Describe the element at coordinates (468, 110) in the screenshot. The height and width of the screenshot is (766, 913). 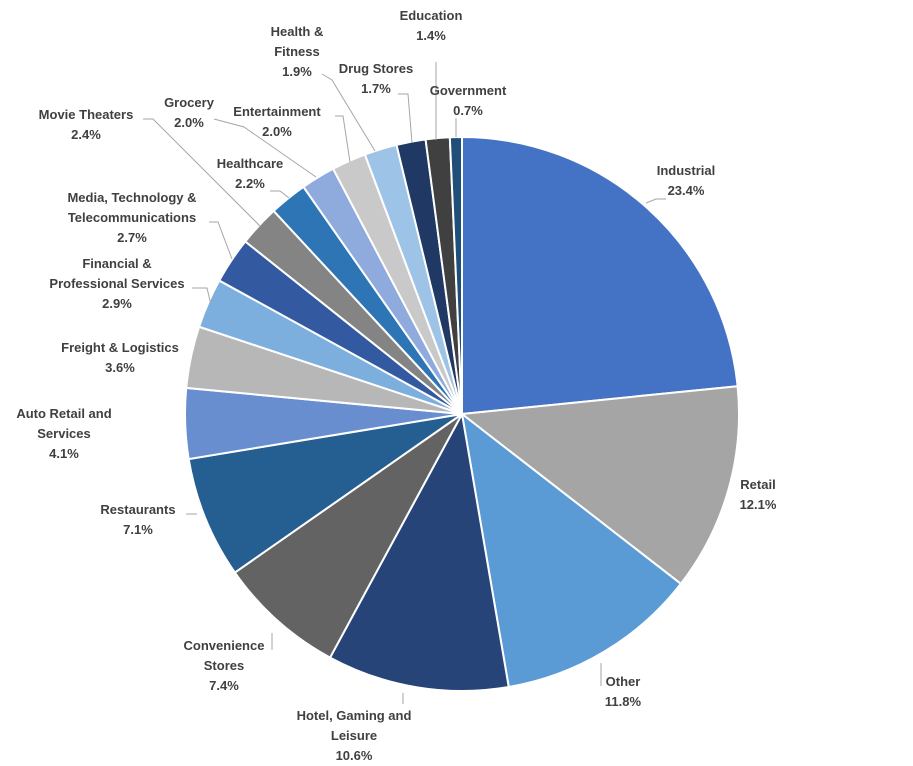
I see `data-label-value: 0.7%` at that location.